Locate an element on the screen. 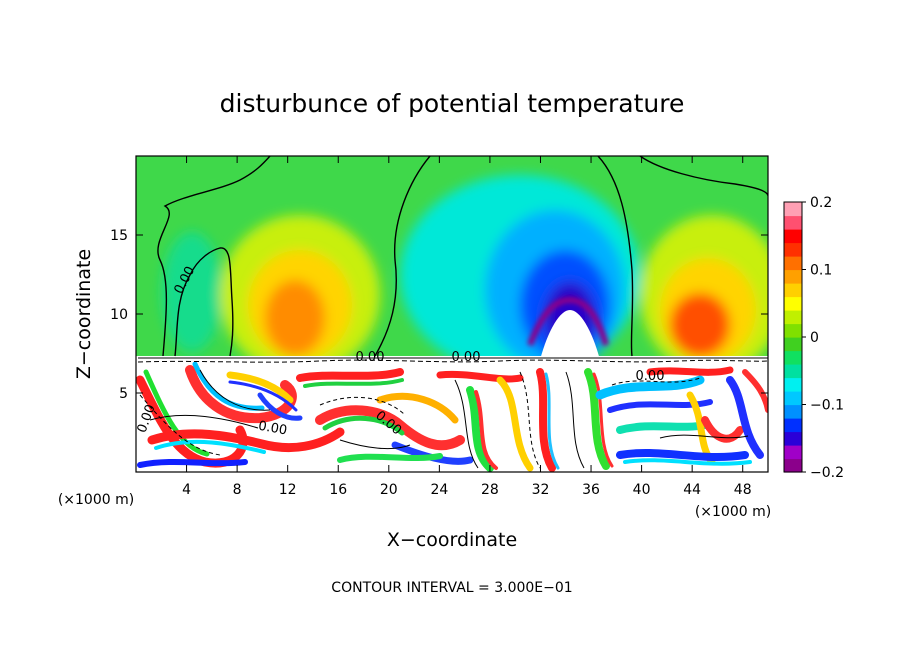 The image size is (904, 654). colorbar-tick-label: −0.1 is located at coordinates (827, 406).